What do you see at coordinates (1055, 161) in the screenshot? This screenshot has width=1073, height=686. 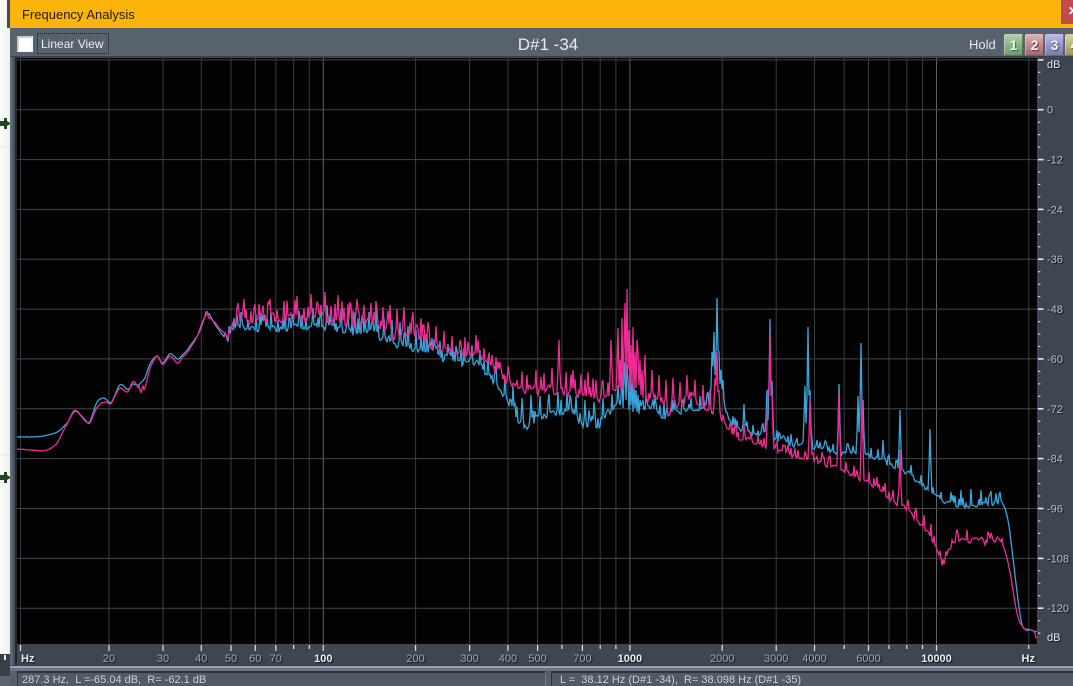 I see `svg-text: -12` at bounding box center [1055, 161].